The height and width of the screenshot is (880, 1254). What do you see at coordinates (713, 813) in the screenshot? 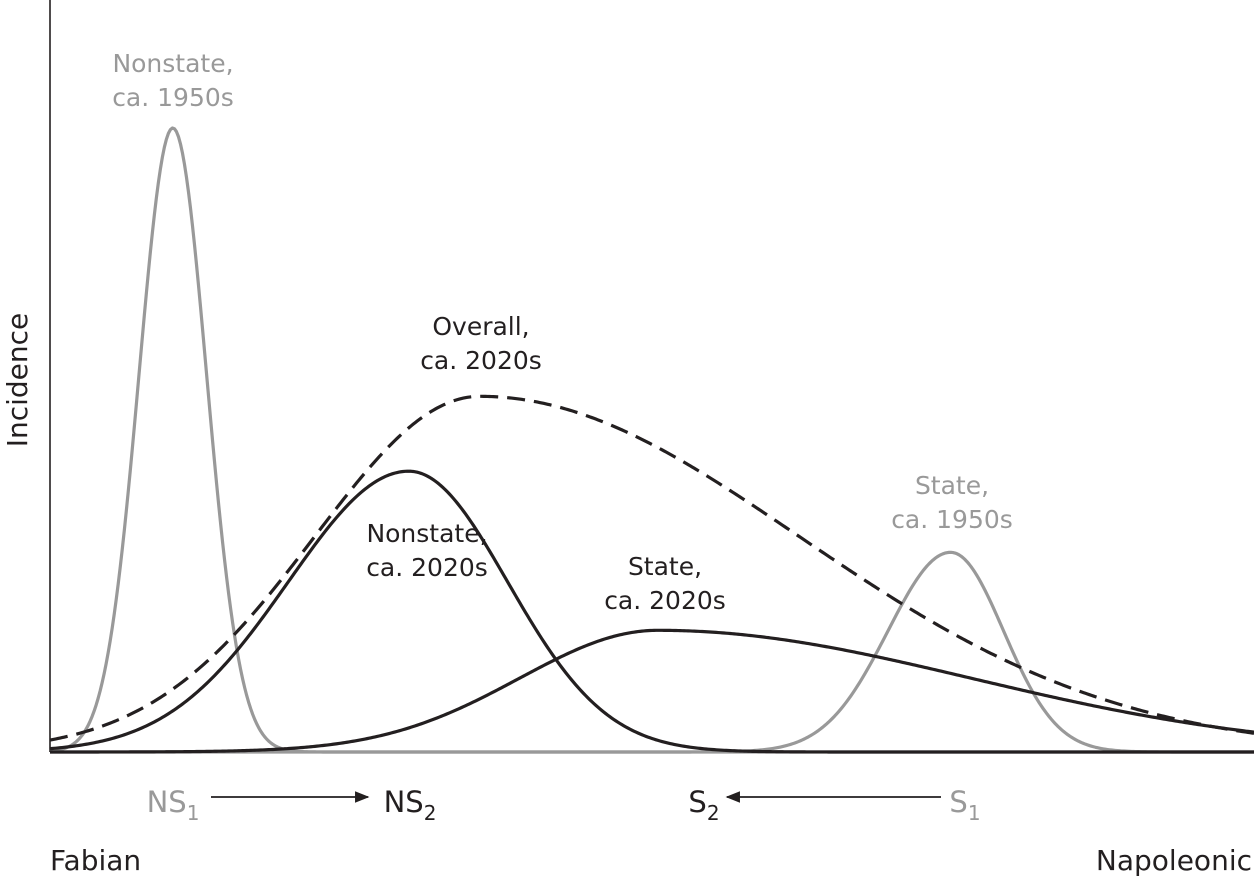
I see `marker-s2-subscript: 2` at bounding box center [713, 813].